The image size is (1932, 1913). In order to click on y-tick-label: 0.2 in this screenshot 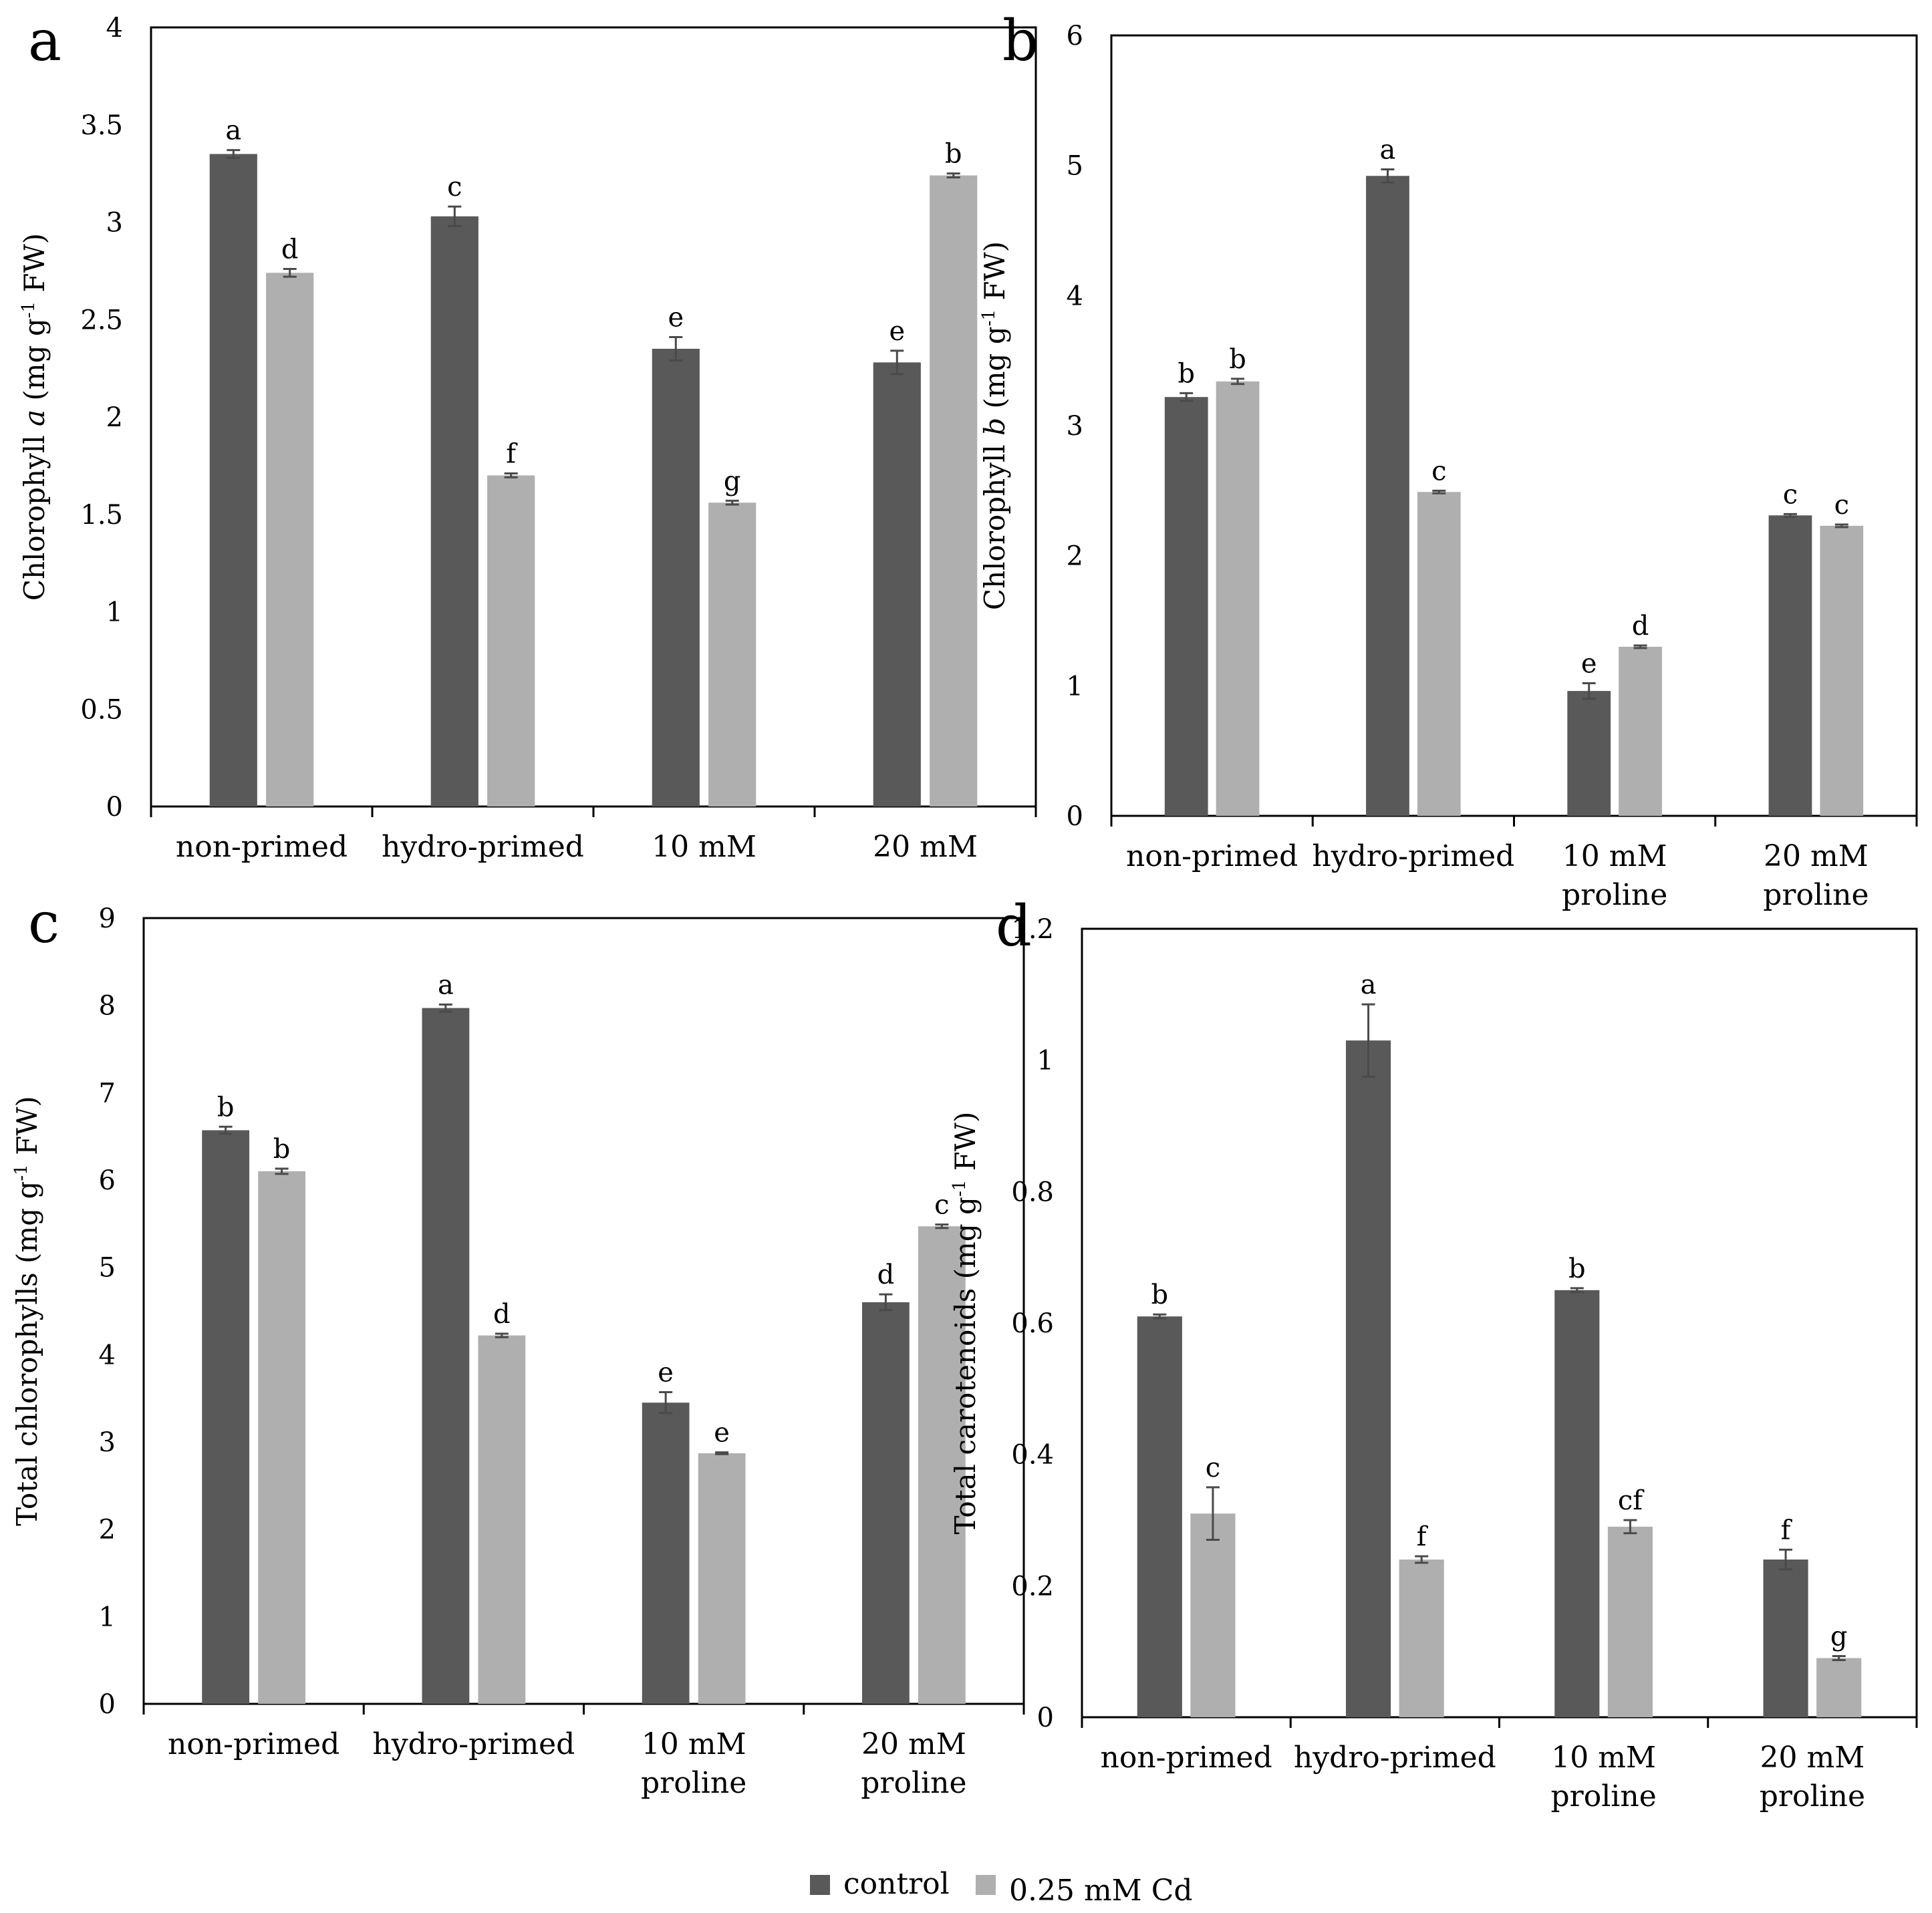, I will do `click(1032, 1587)`.